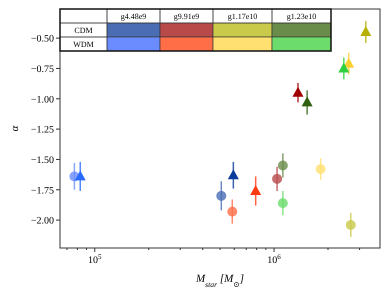 The height and width of the screenshot is (290, 390). What do you see at coordinates (243, 16) in the screenshot?
I see `annotation: g1.17e10` at bounding box center [243, 16].